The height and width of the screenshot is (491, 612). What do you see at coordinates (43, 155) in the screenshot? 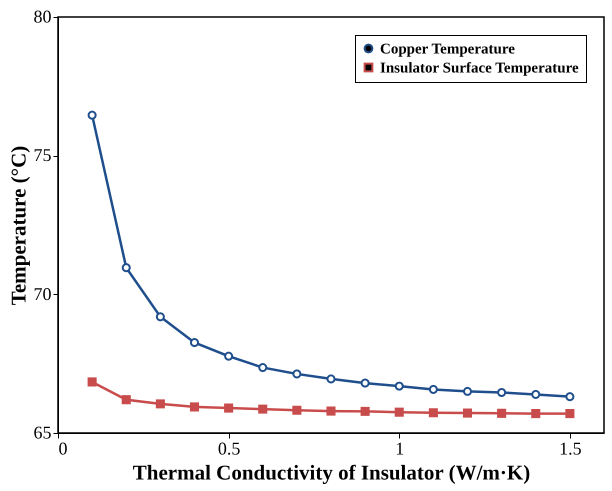
I see `y-tick-label: 75` at bounding box center [43, 155].